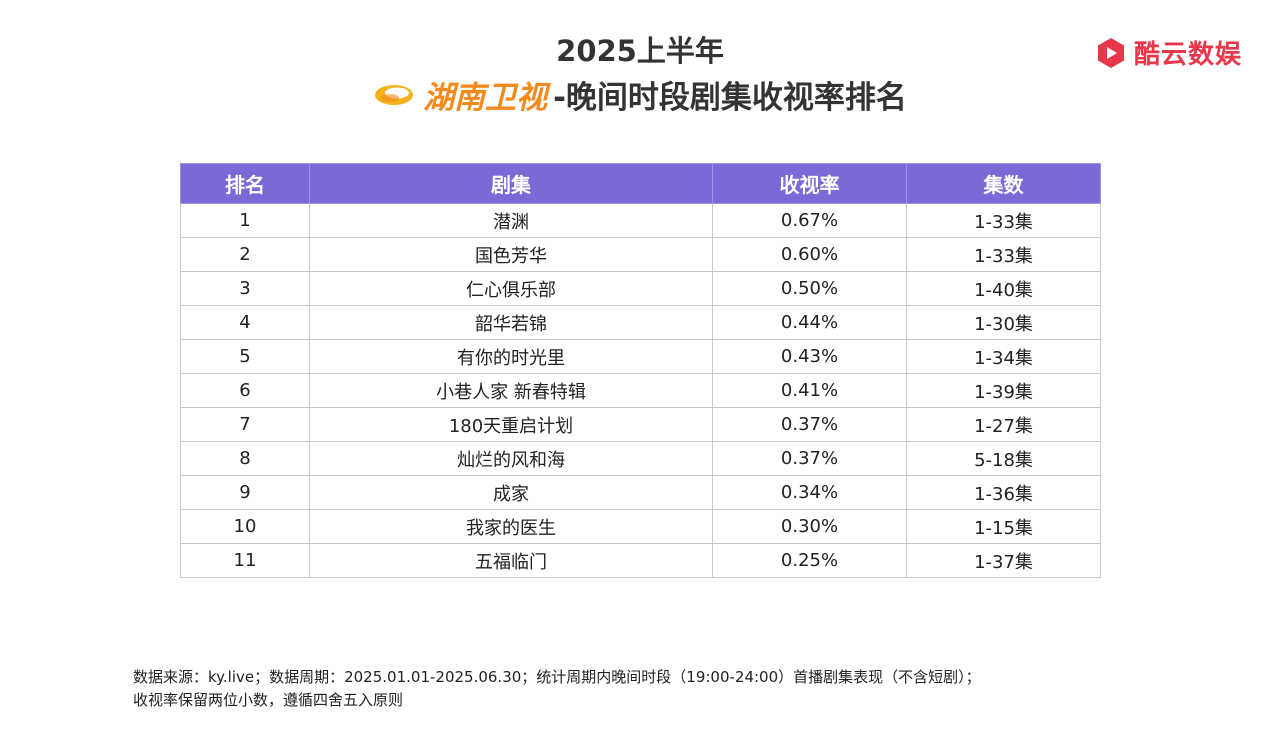 This screenshot has width=1280, height=730. What do you see at coordinates (511, 424) in the screenshot?
I see `cell-title: 180天重启计划` at bounding box center [511, 424].